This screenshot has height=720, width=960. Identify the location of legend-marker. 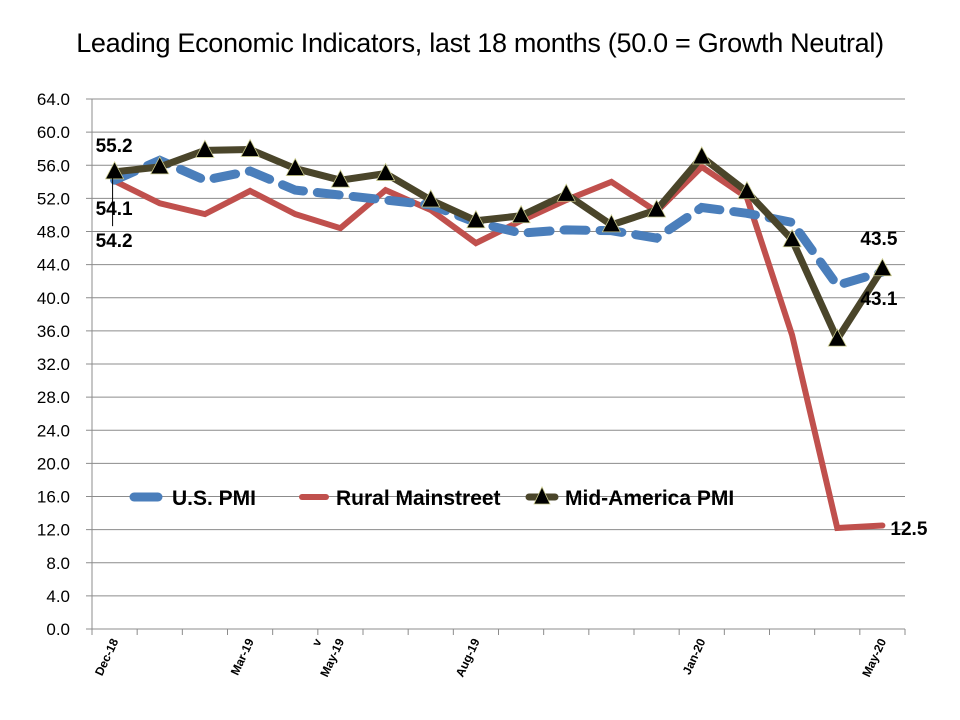
(542, 495).